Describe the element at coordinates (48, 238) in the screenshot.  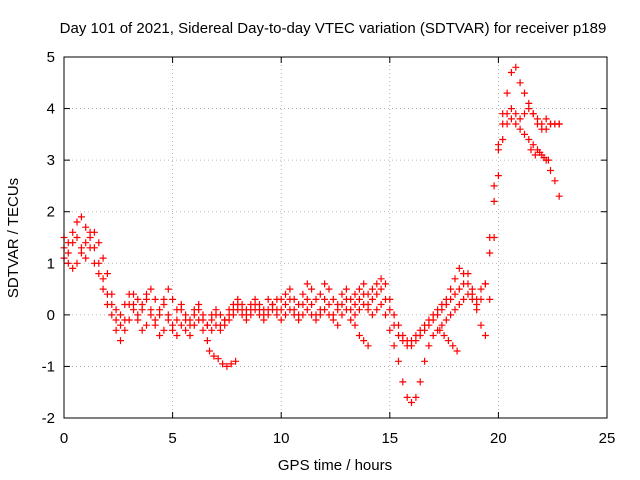
I see `y-tick-labels: -2 -1 0 1 2 3 4 5` at that location.